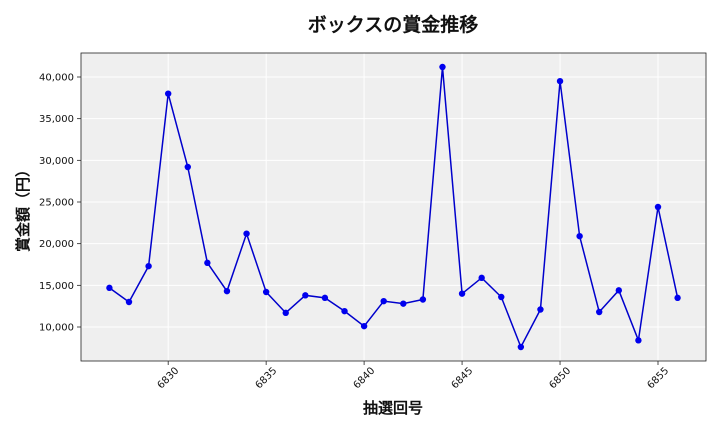  Describe the element at coordinates (56, 119) in the screenshot. I see `y-tick-label: 35,000` at that location.